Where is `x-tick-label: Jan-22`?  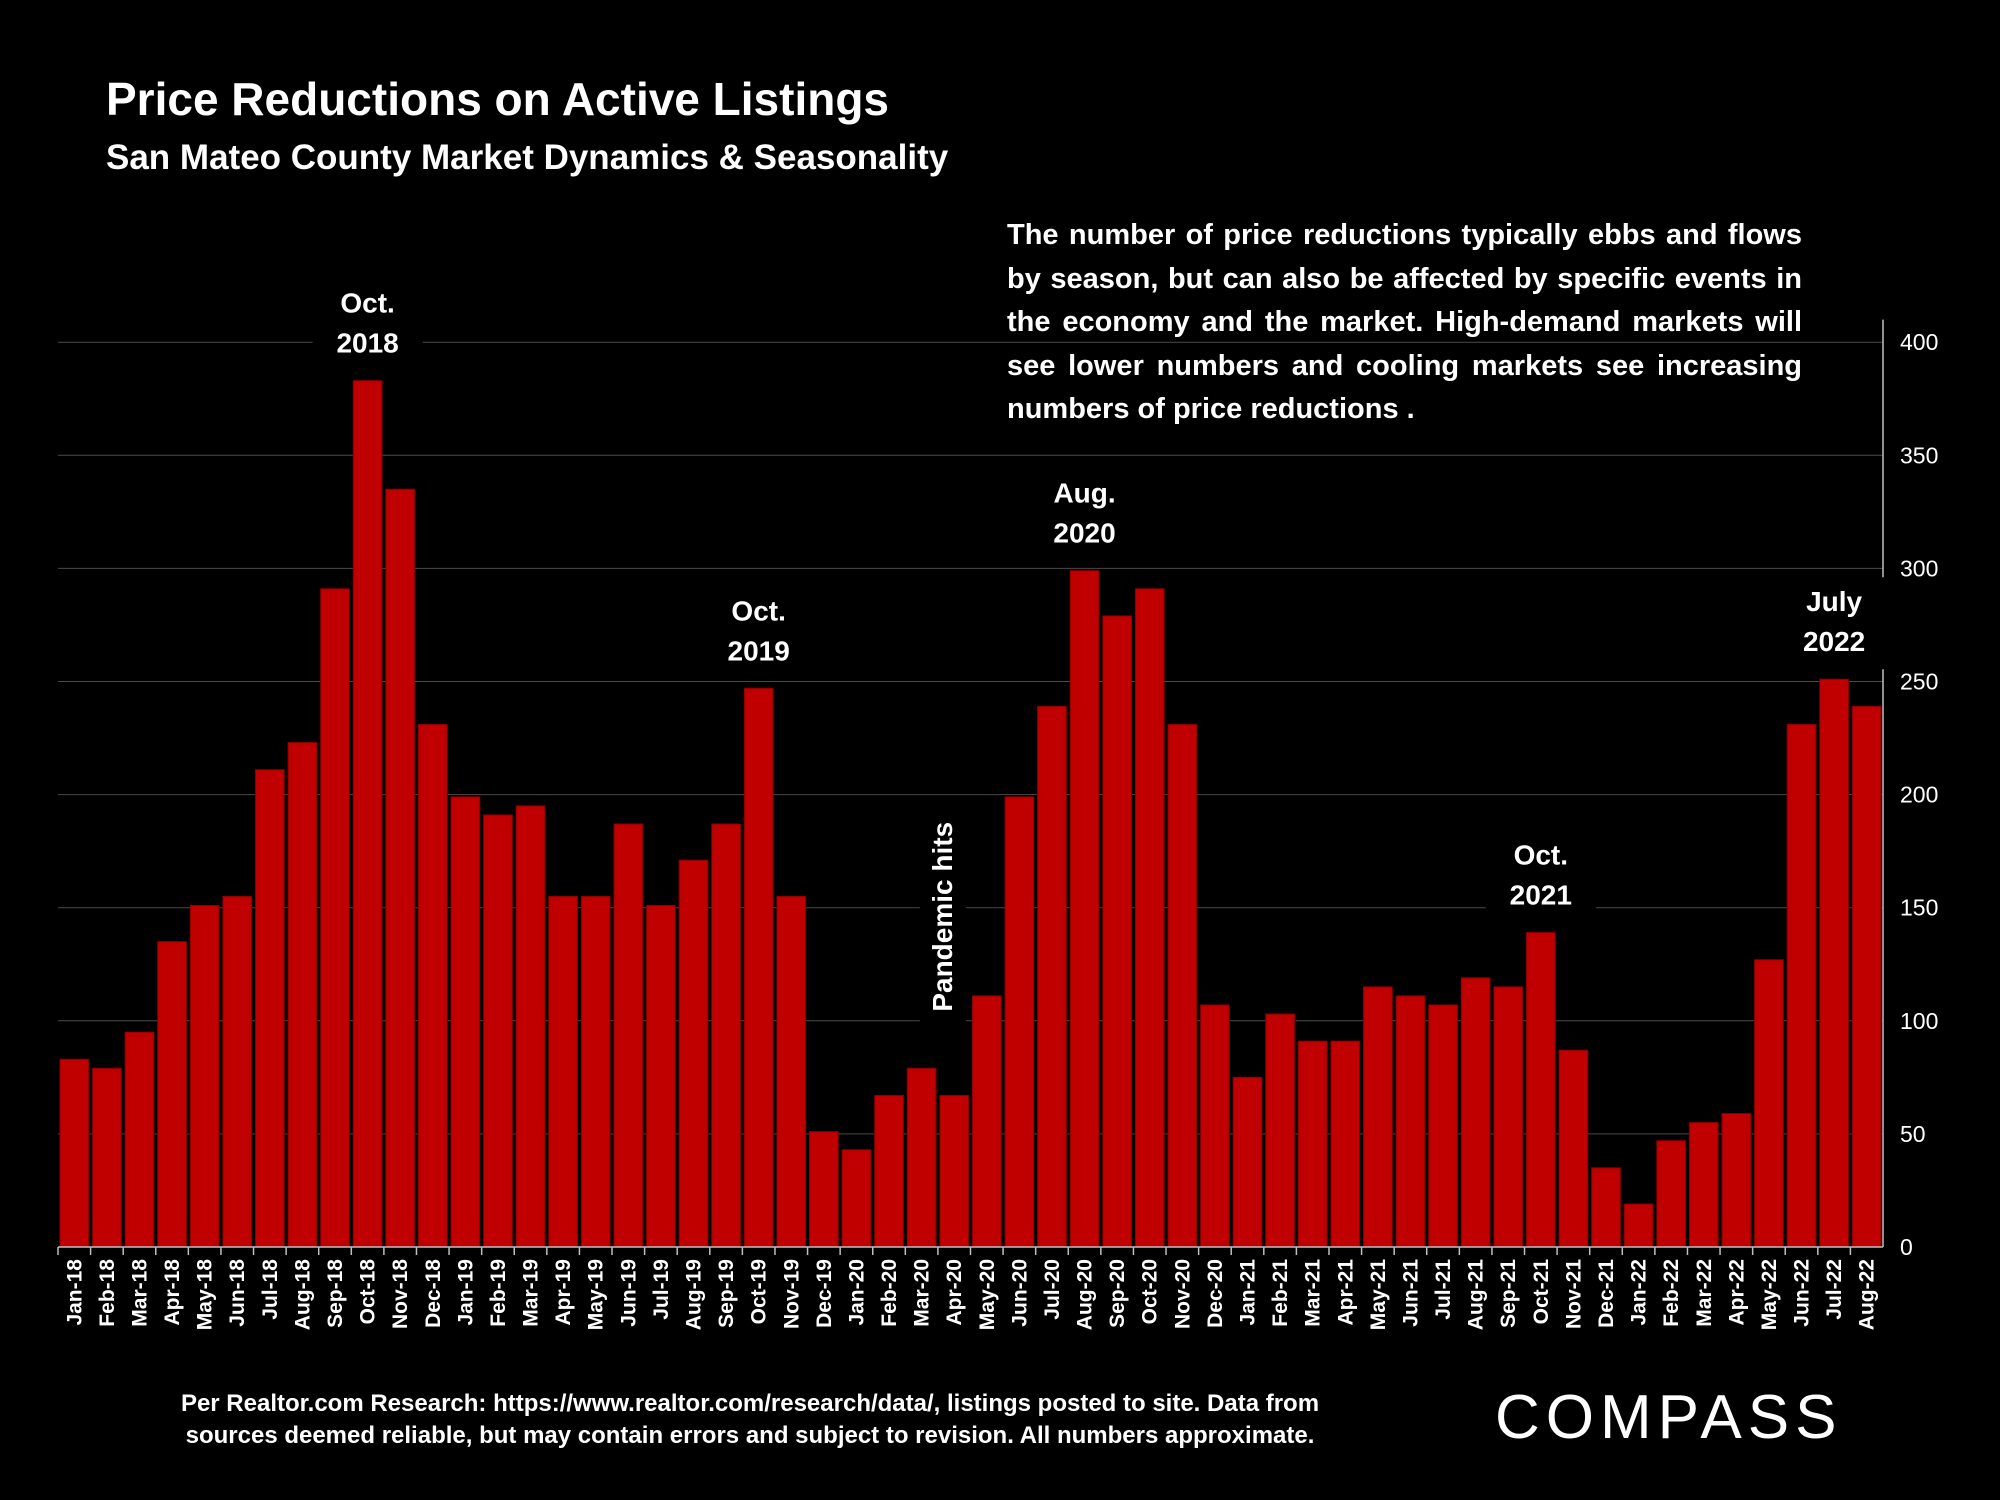
x-tick-label: Jan-22 is located at coordinates (1639, 1292).